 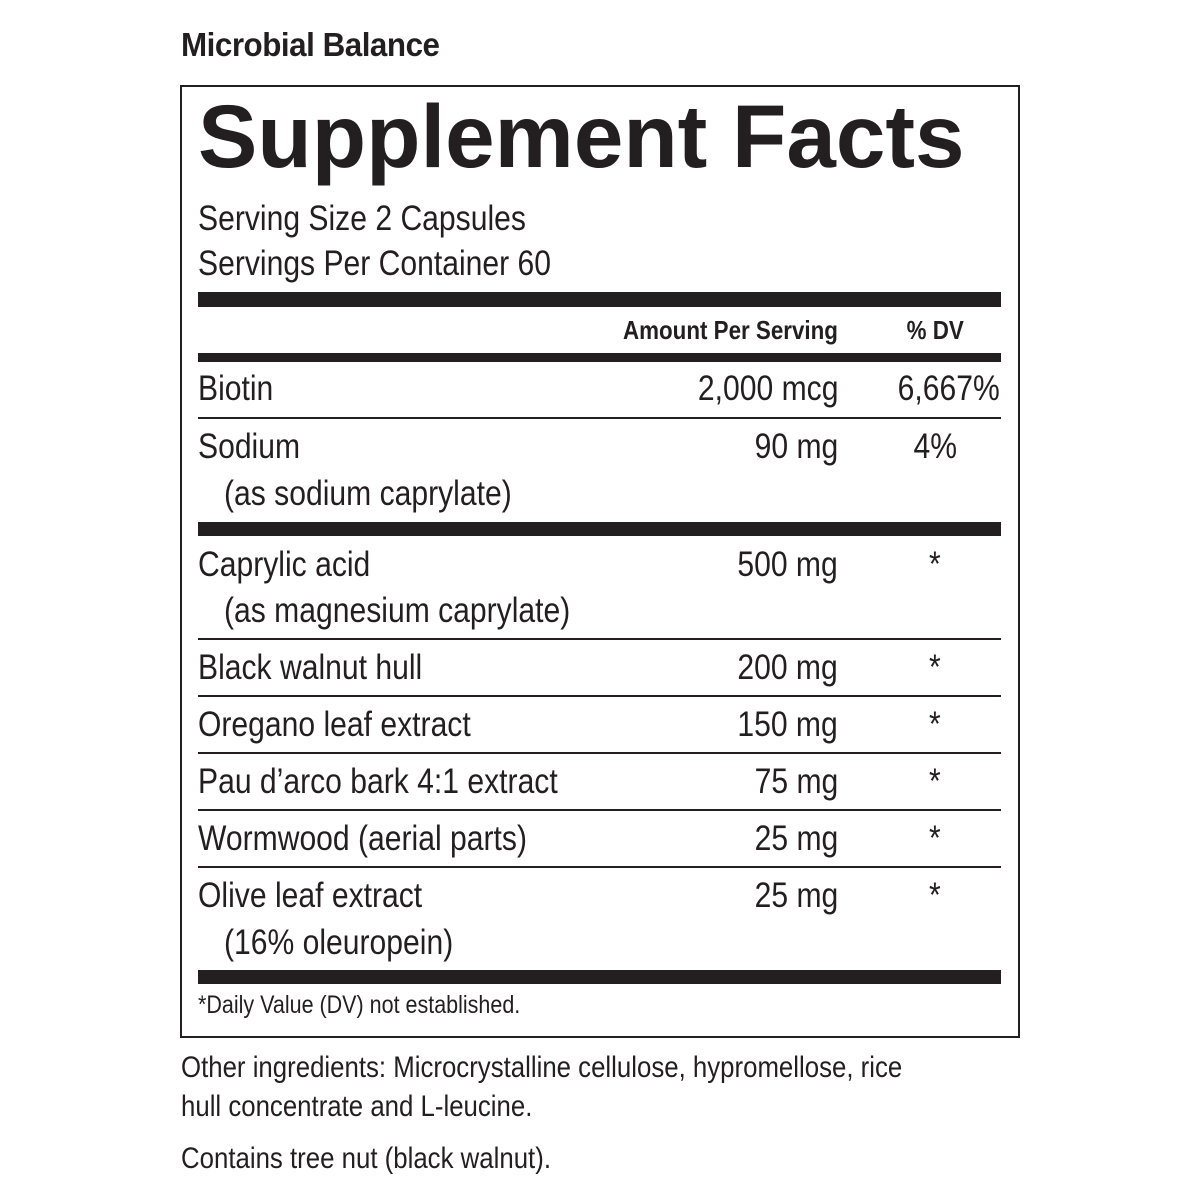 What do you see at coordinates (310, 667) in the screenshot?
I see `row-name: Black walnut hull` at bounding box center [310, 667].